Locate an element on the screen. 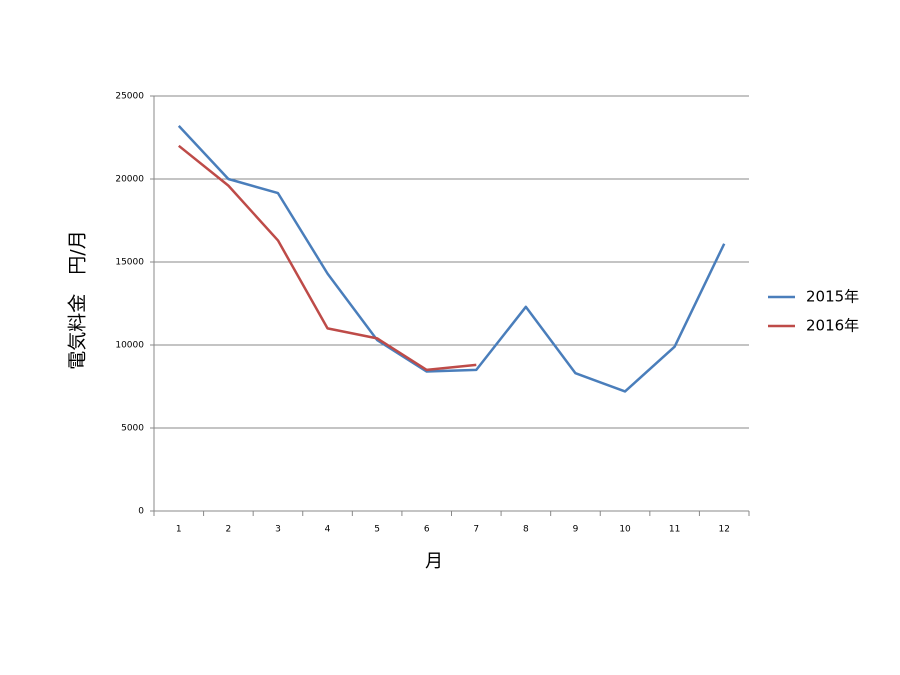  legend-label: 2016年 is located at coordinates (832, 326).